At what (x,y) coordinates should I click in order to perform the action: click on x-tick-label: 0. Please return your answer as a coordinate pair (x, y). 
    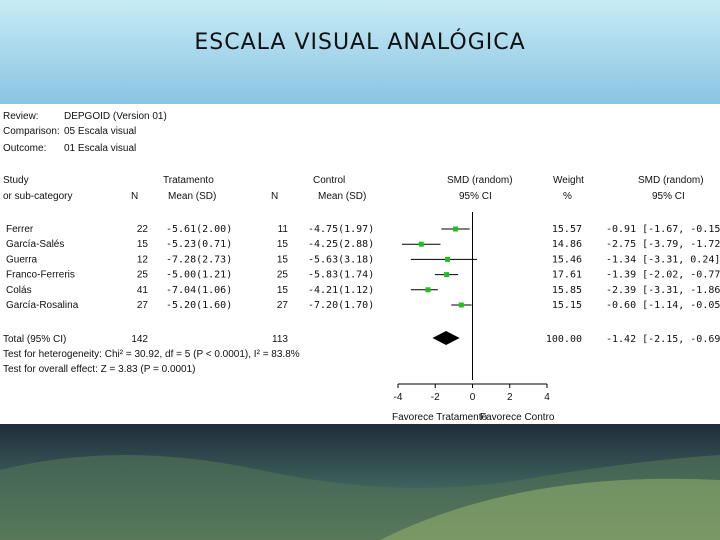
    Looking at the image, I should click on (473, 397).